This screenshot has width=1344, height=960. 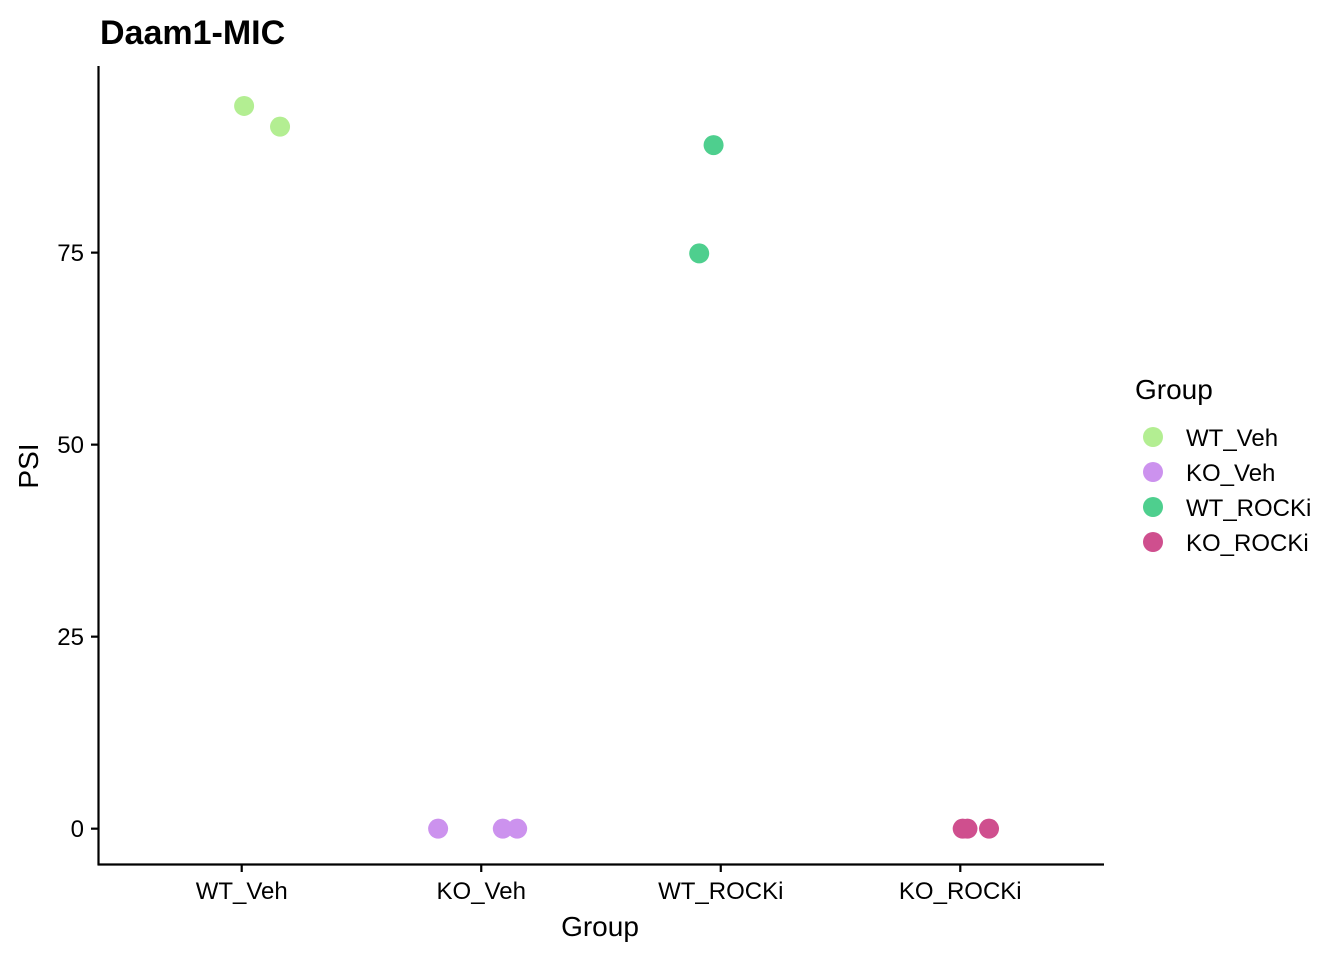 What do you see at coordinates (77, 829) in the screenshot?
I see `y-tick-label: 0` at bounding box center [77, 829].